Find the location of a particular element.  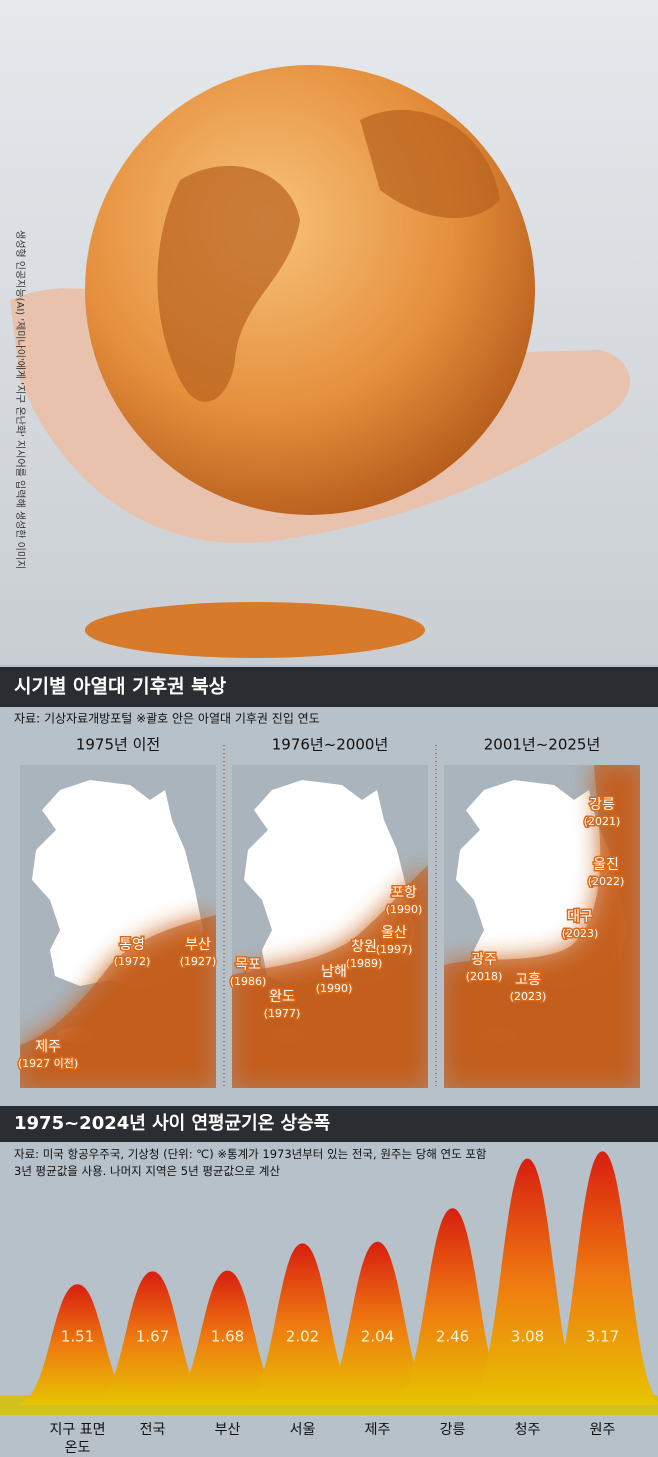

x-tick-label: 전국 is located at coordinates (153, 1430).